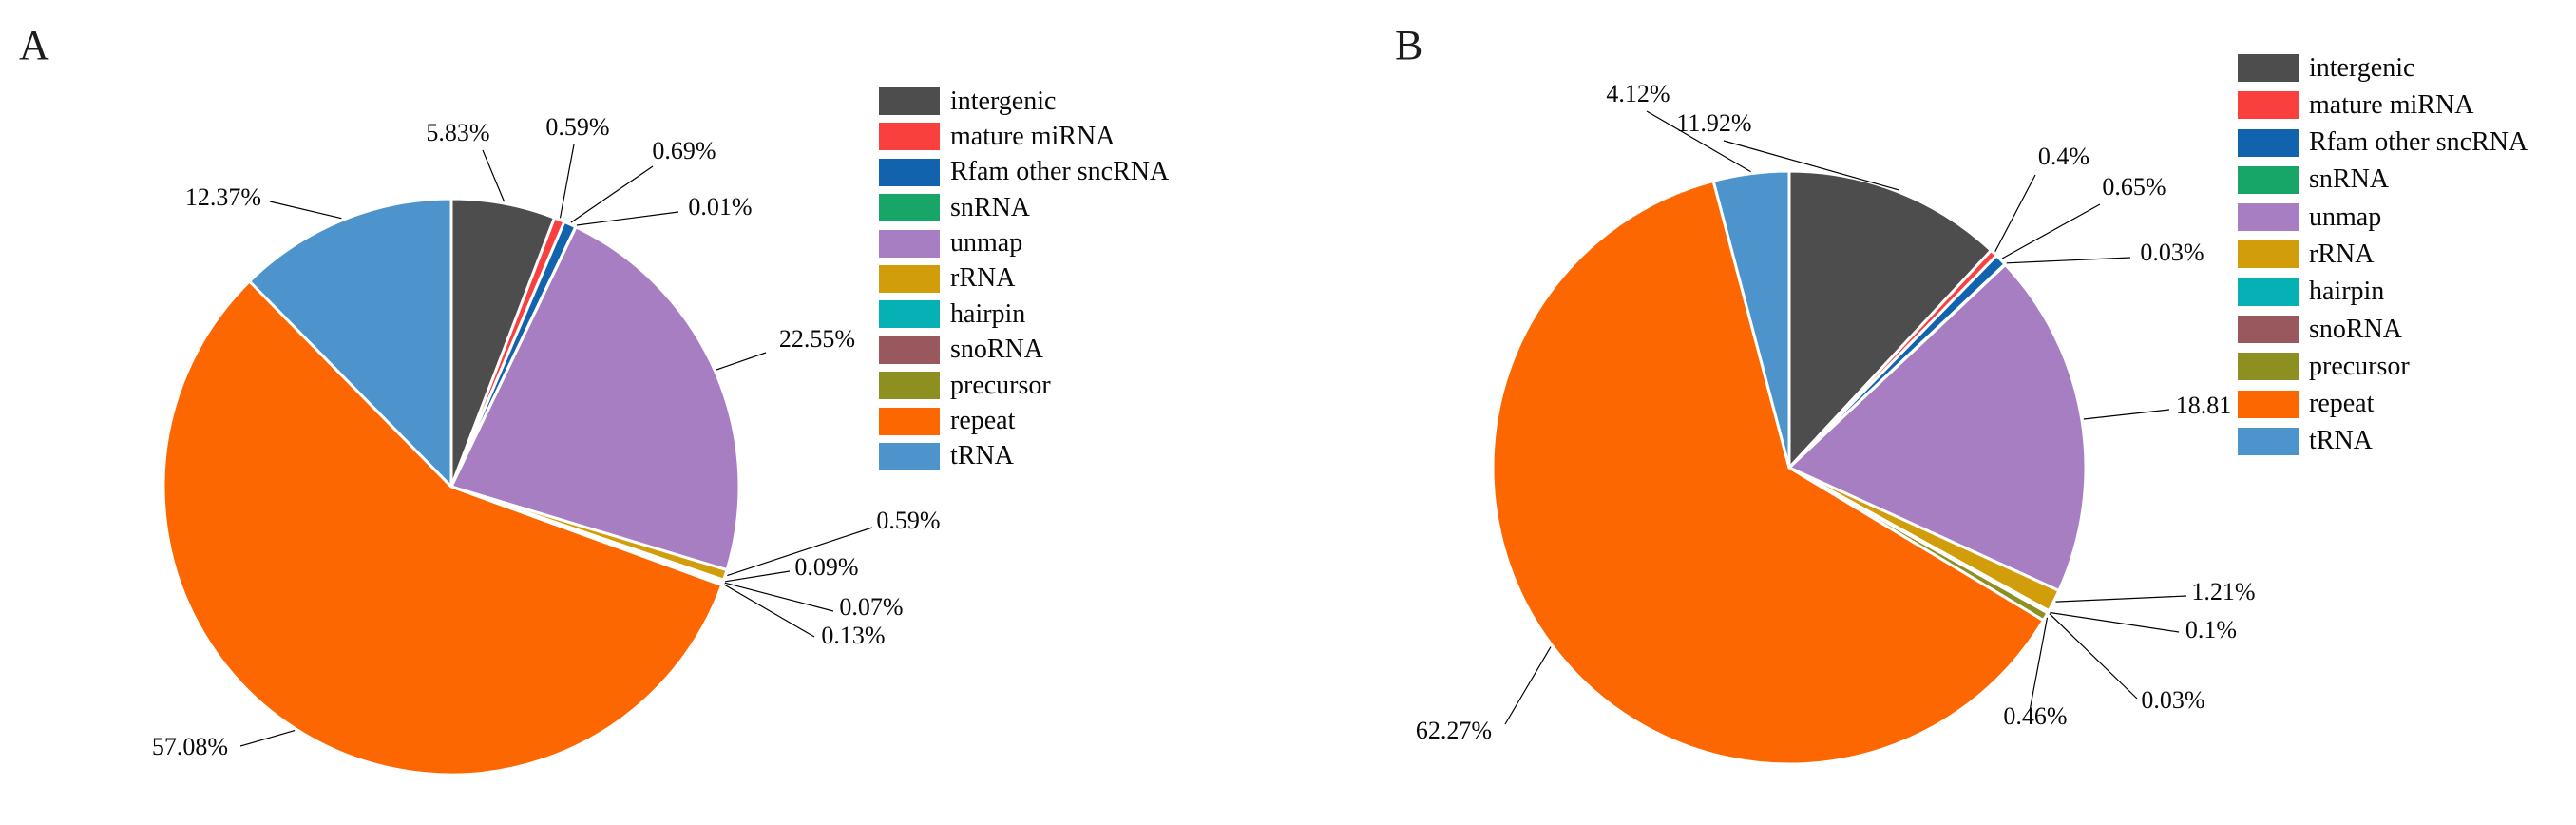 The height and width of the screenshot is (825, 2576). What do you see at coordinates (567, 181) in the screenshot?
I see `pie-a-leader-mature-mirna` at bounding box center [567, 181].